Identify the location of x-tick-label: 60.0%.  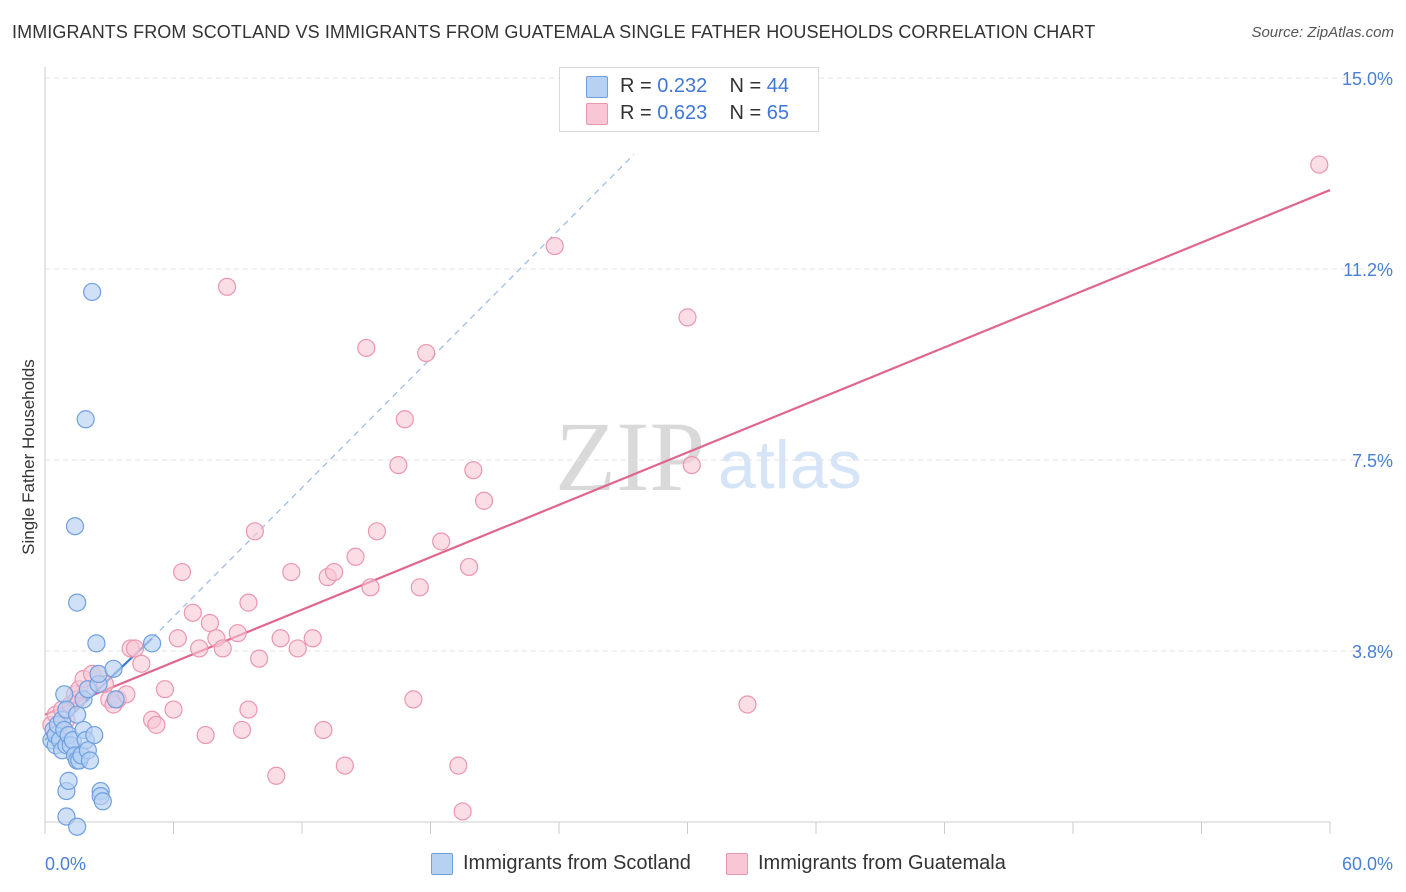
(1367, 864).